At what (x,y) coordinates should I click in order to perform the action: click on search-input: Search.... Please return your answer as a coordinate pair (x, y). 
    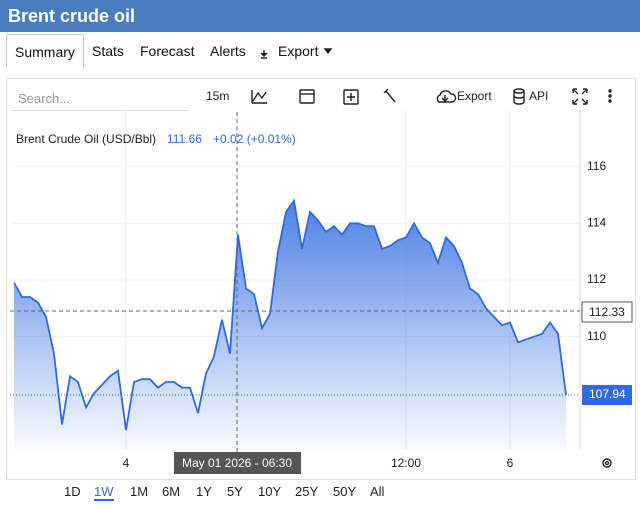
    Looking at the image, I should click on (100, 99).